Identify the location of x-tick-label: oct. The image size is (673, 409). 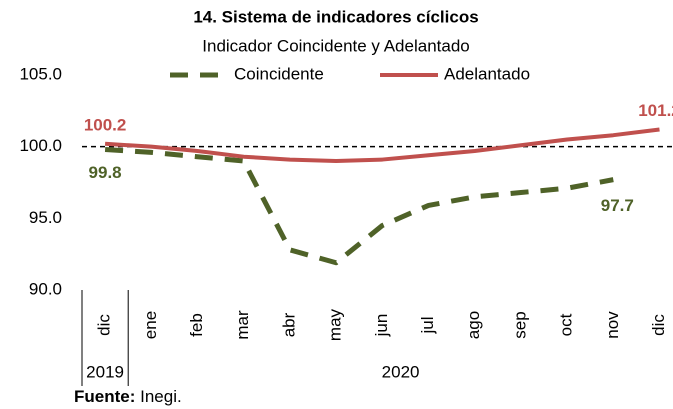
(566, 324).